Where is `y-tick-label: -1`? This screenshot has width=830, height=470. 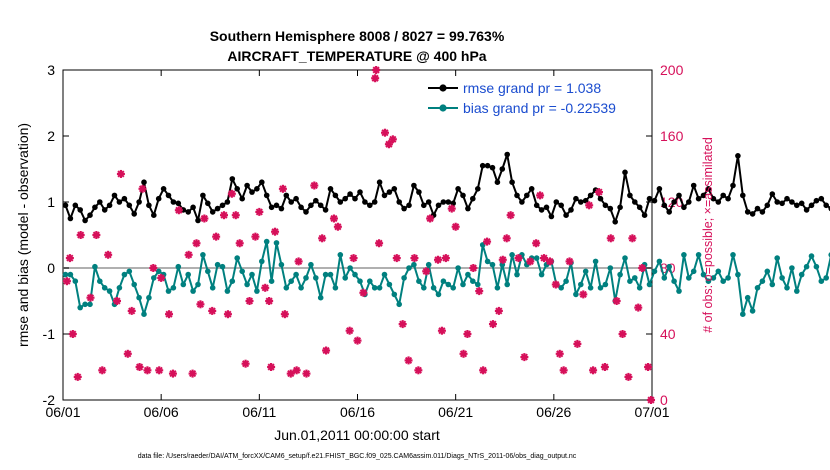 y-tick-label: -1 is located at coordinates (49, 334).